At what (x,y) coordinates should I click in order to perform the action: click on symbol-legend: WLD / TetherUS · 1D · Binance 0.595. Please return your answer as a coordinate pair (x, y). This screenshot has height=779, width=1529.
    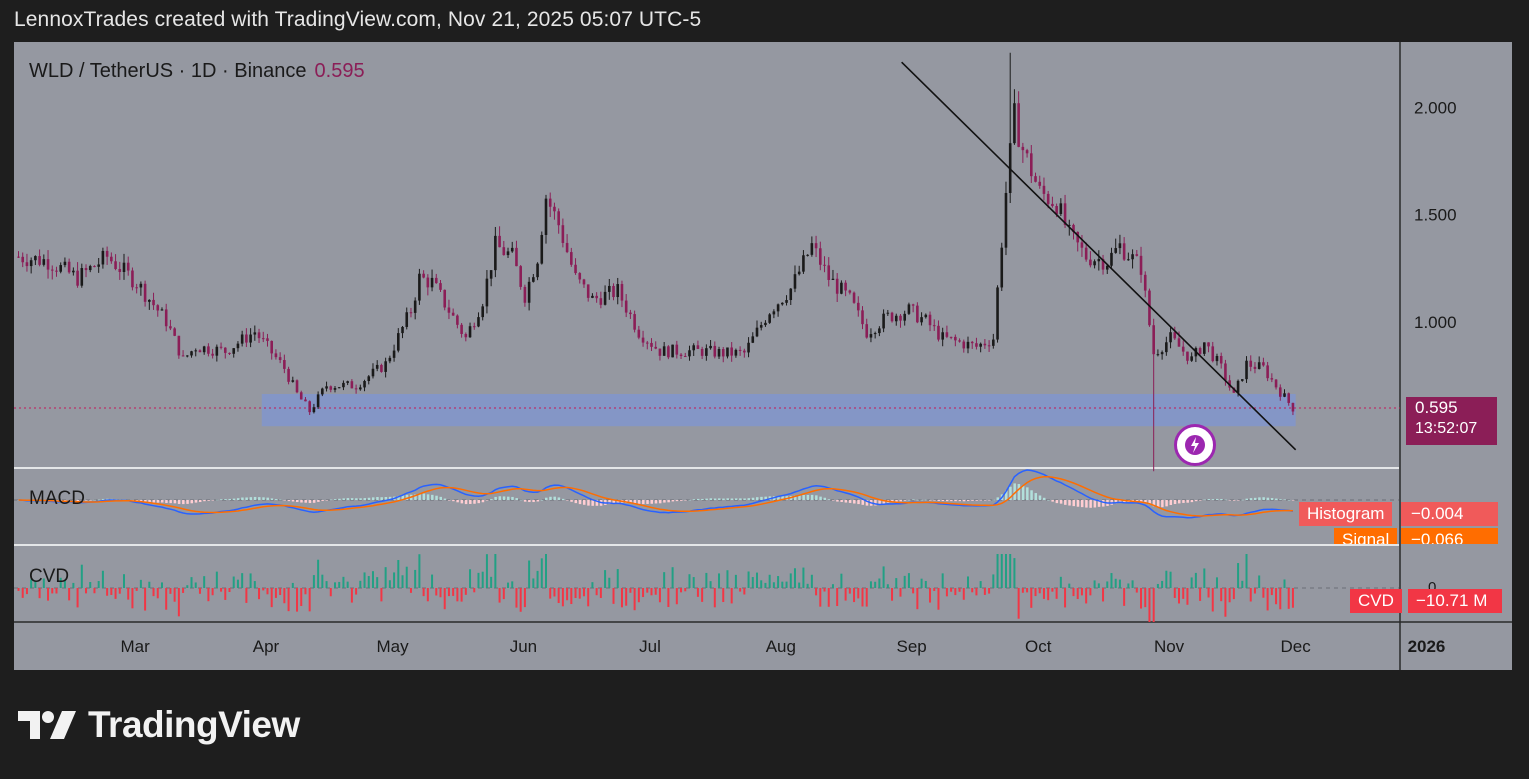
    Looking at the image, I should click on (197, 71).